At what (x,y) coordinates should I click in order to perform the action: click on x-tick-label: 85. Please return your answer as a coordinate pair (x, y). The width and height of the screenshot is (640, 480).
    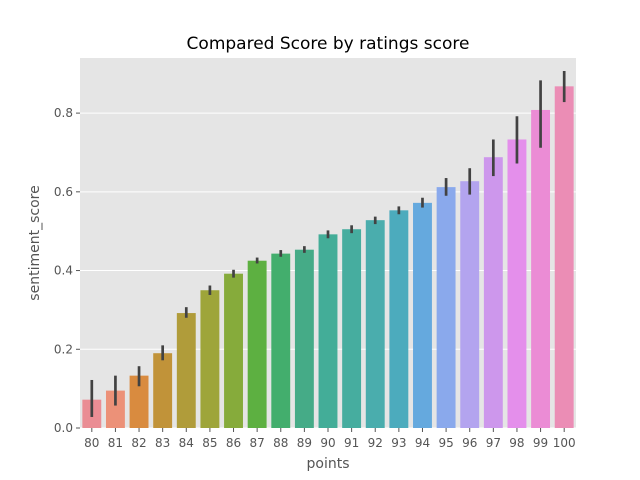
    Looking at the image, I should click on (209, 443).